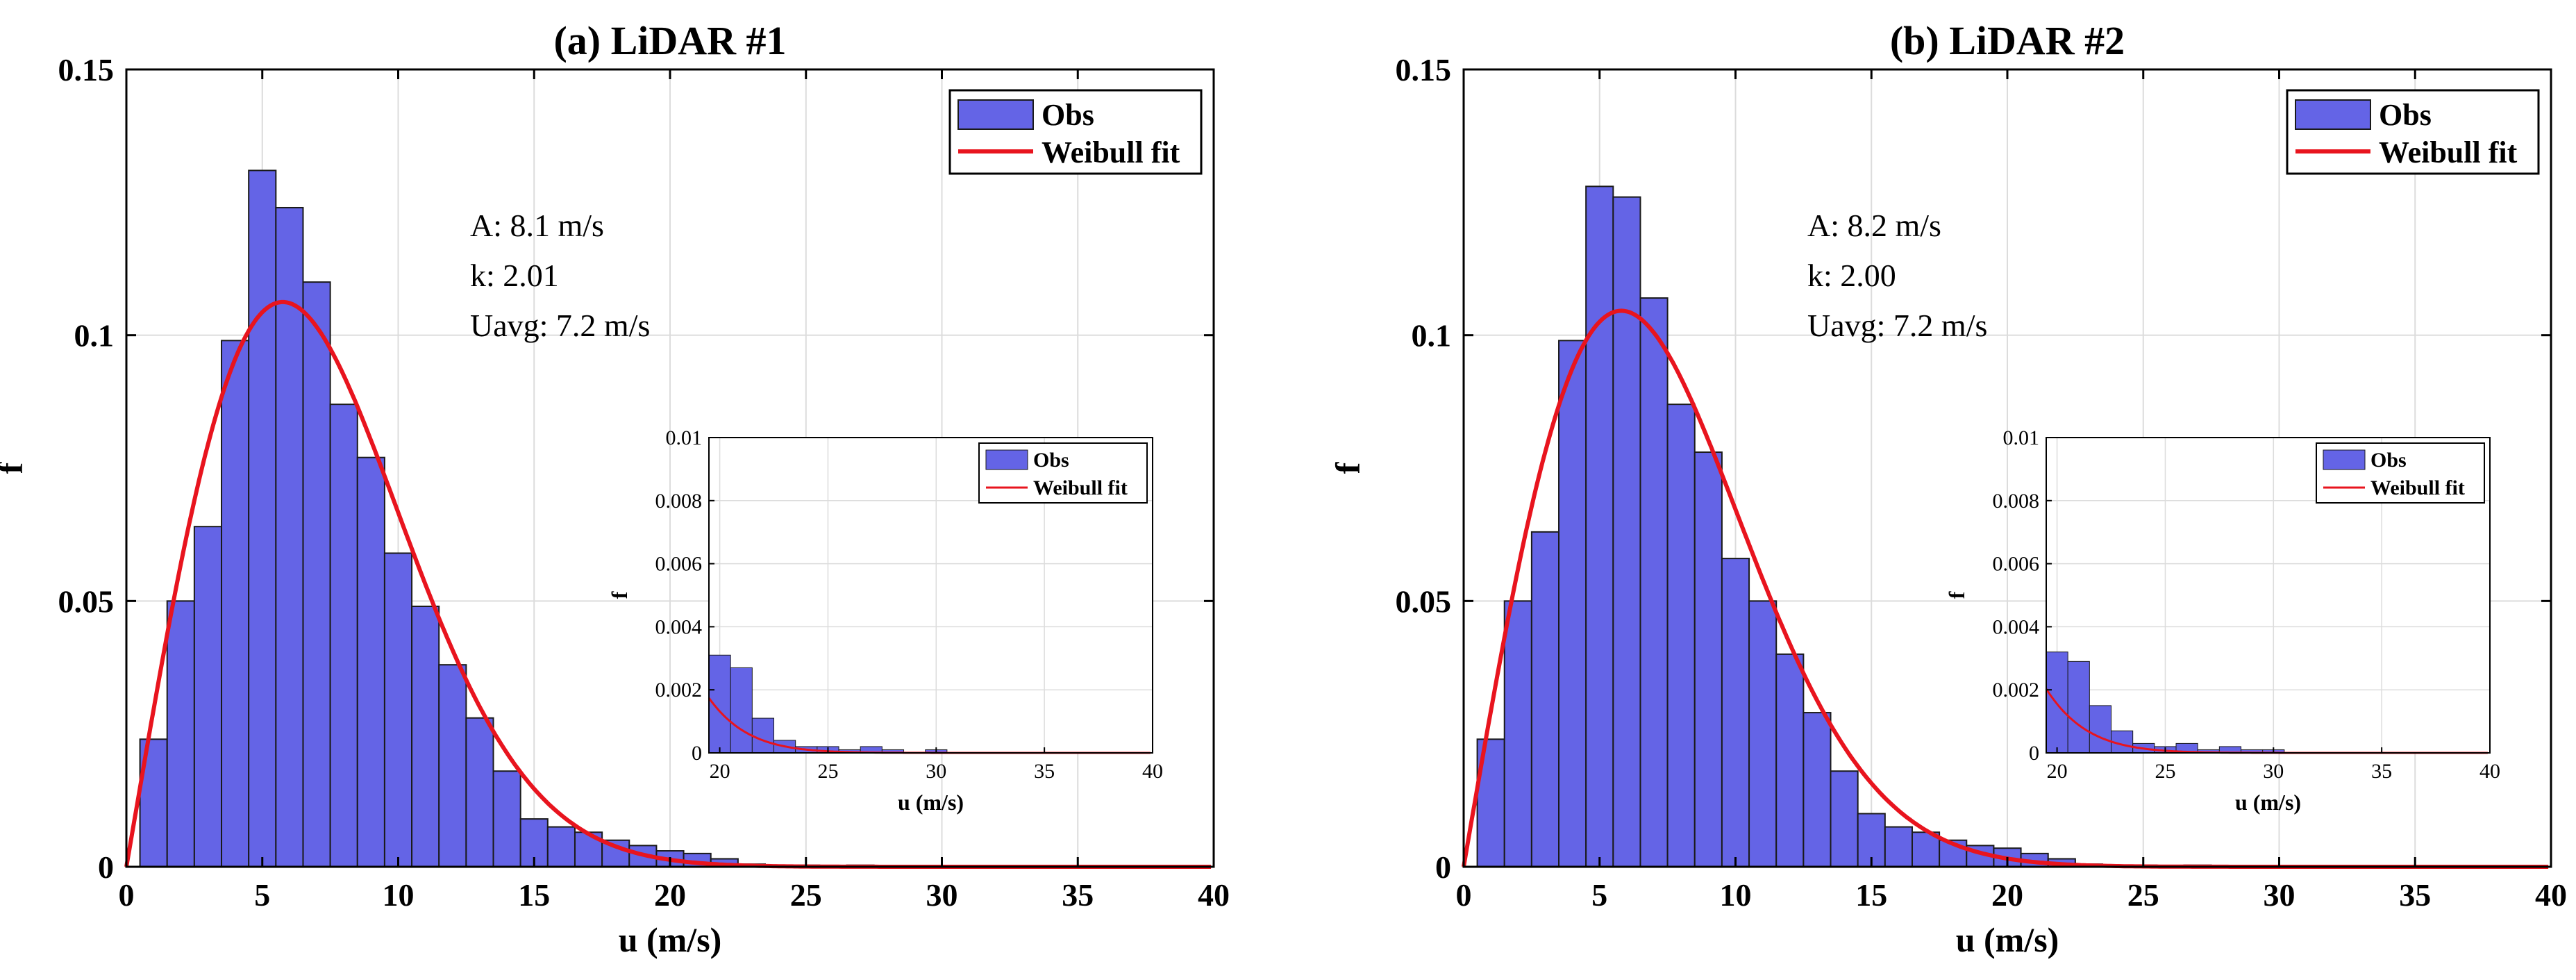 This screenshot has width=2576, height=980. Describe the element at coordinates (2381, 771) in the screenshot. I see `inset-x-tick-label: 35` at that location.